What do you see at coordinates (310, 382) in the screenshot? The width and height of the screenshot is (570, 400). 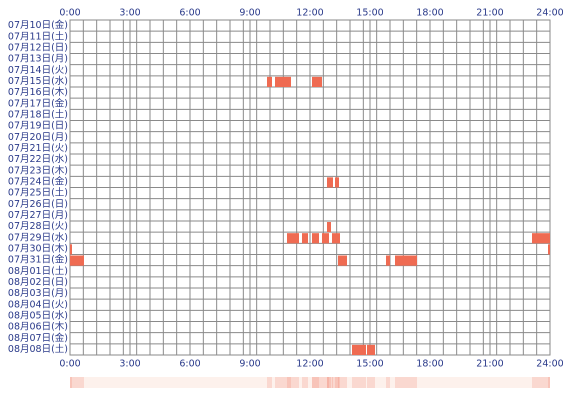 I see `summary-strip` at bounding box center [310, 382].